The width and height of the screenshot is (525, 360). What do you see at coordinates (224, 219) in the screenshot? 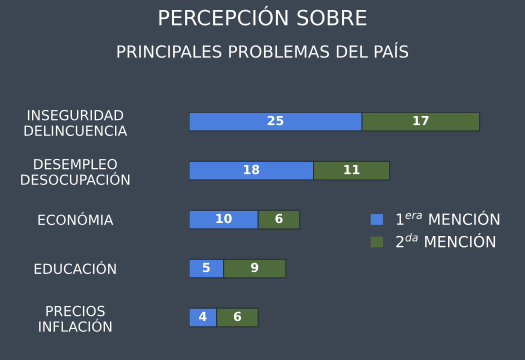
I see `data-label: 10` at bounding box center [224, 219].